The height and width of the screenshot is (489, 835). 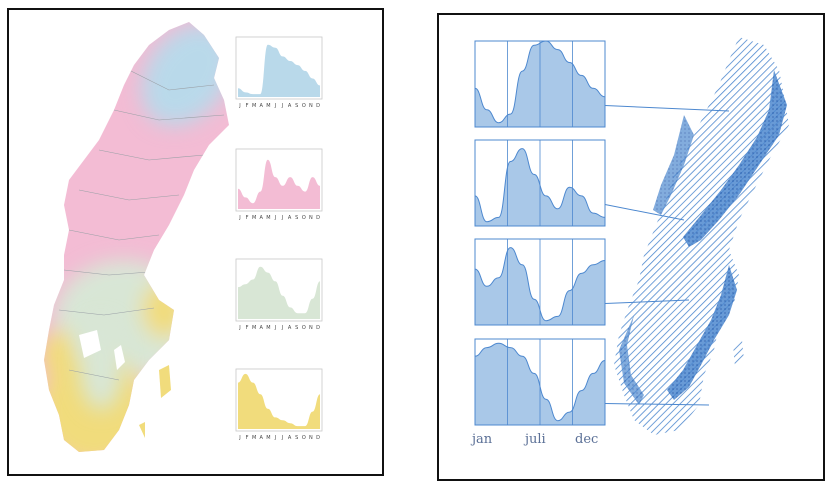 What do you see at coordinates (586, 439) in the screenshot?
I see `x-label-dec: dec` at bounding box center [586, 439].